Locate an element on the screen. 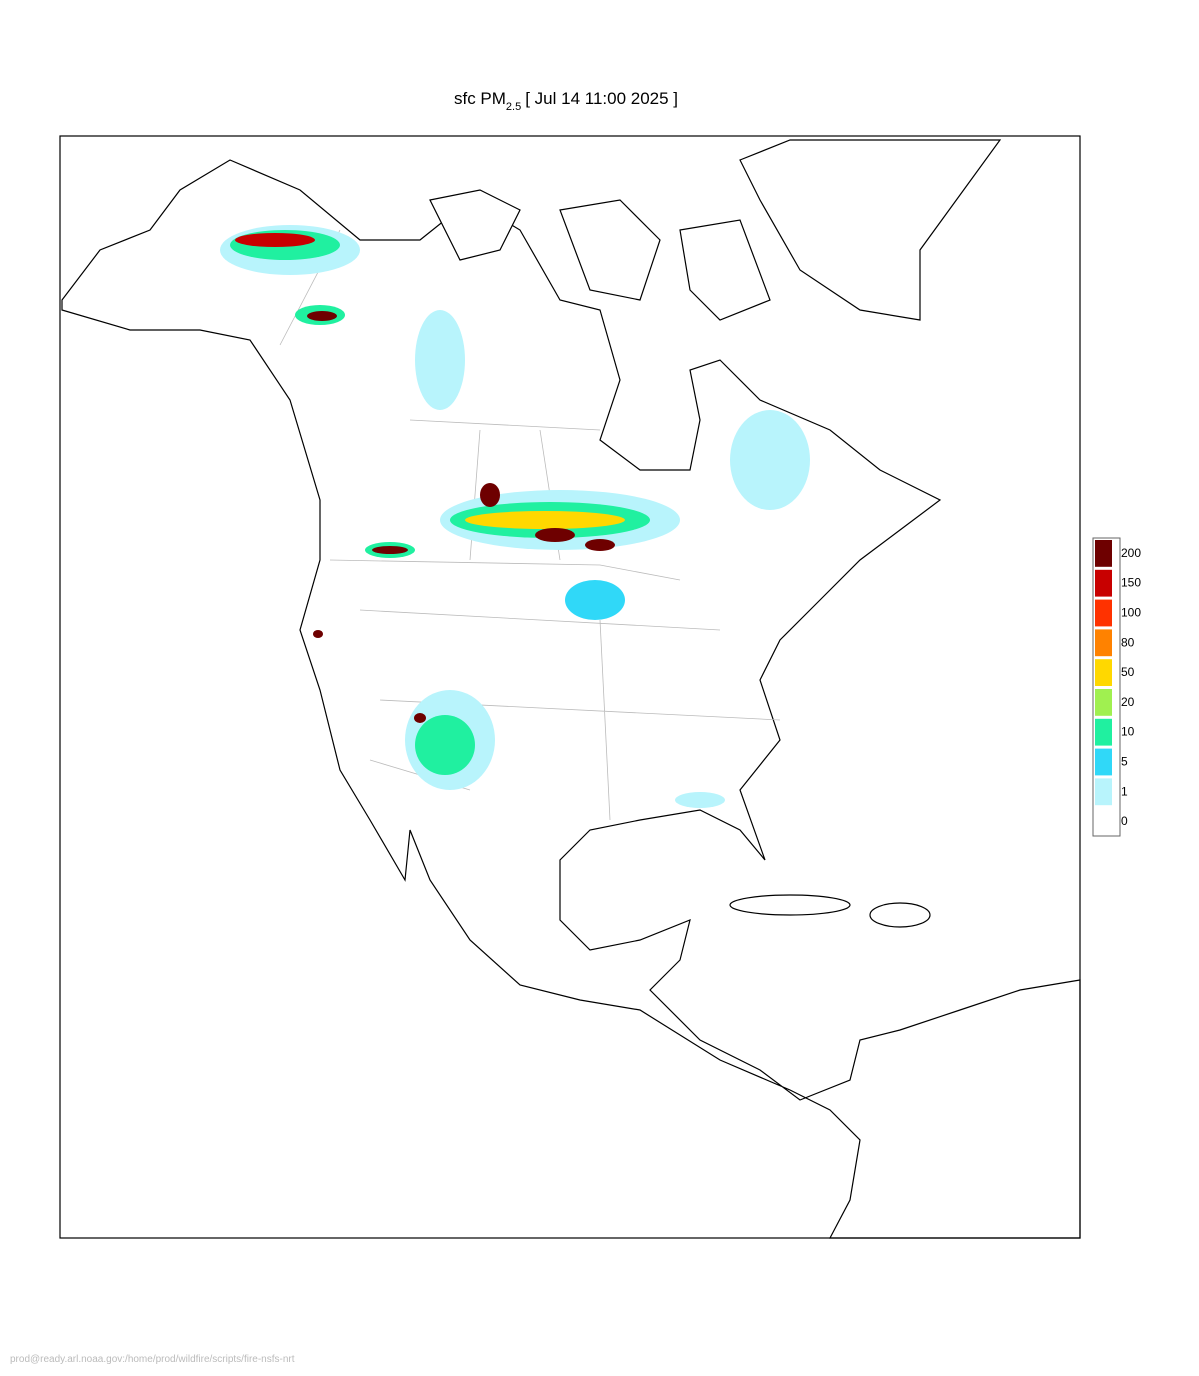  map-title: sfc PM2.5 [ Jul 14 11:00 2025 ] is located at coordinates (566, 101).